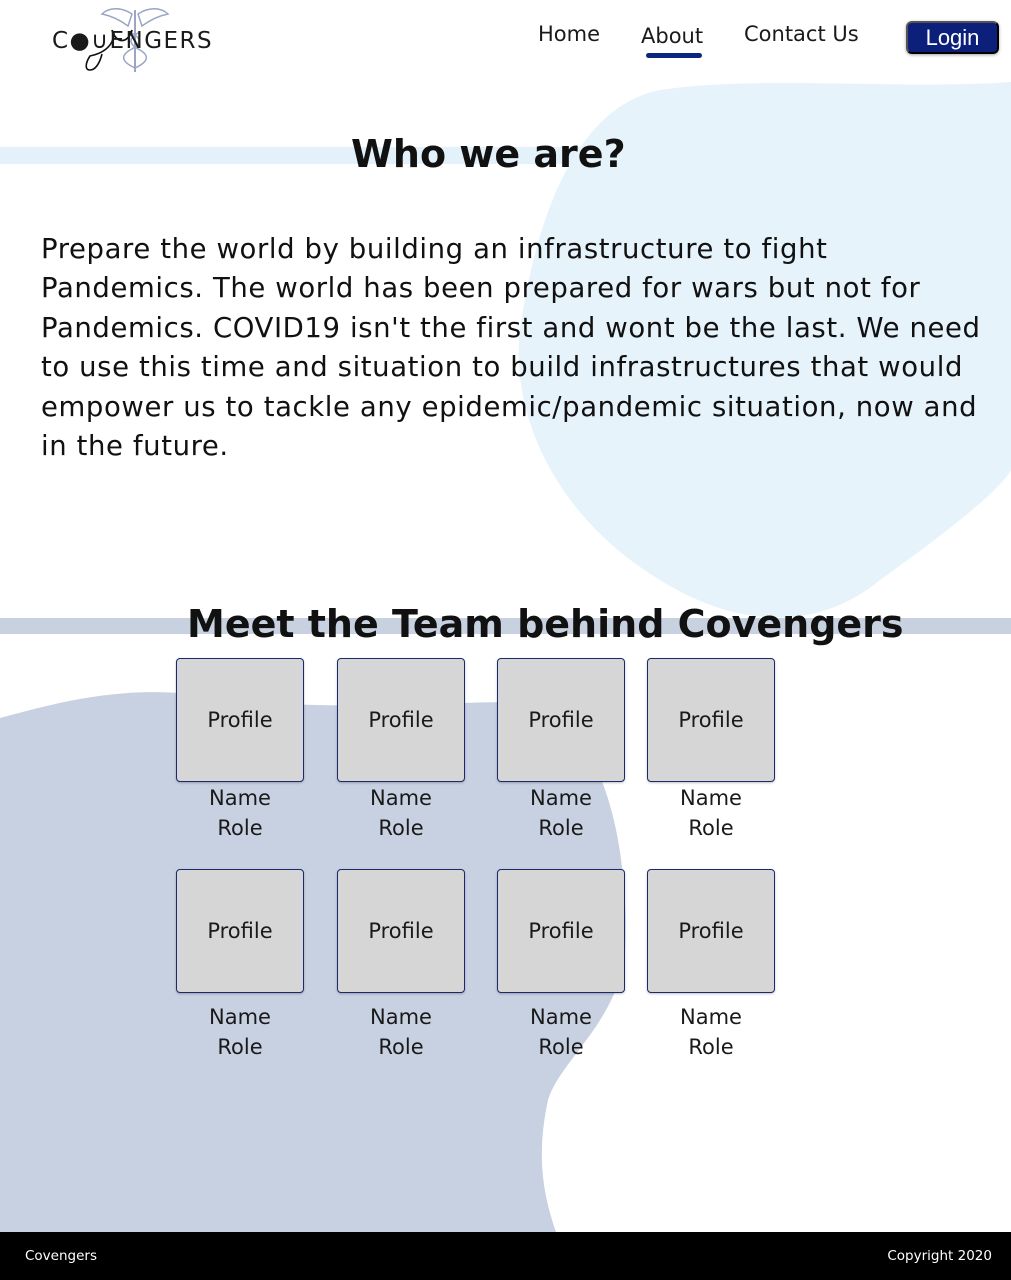  I want to click on active-nav-indicator, so click(674, 55).